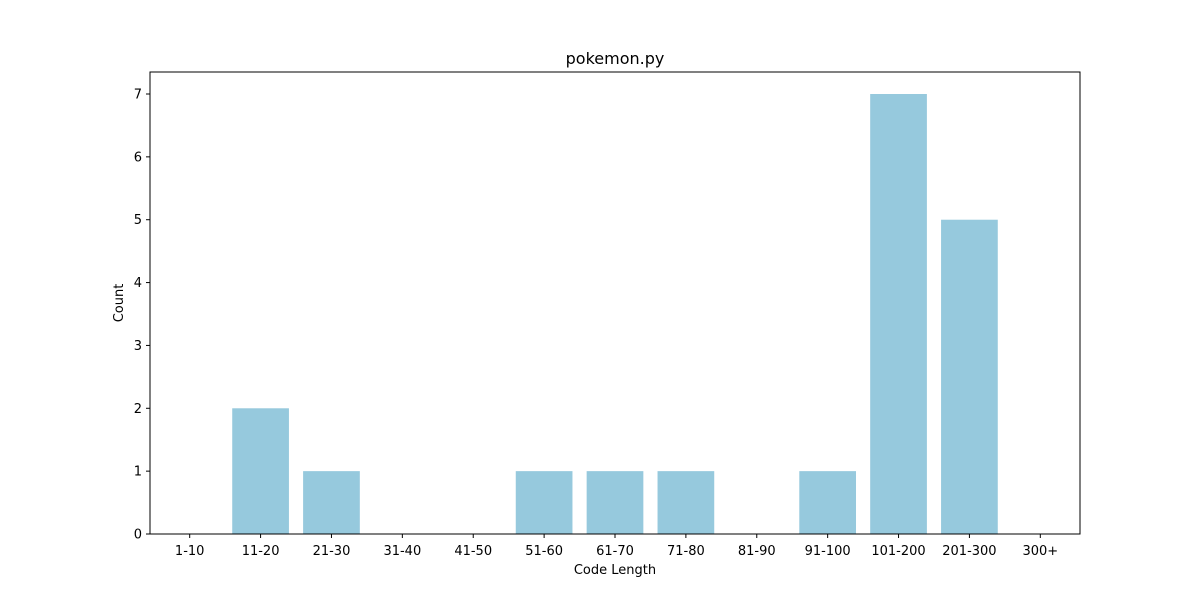 This screenshot has width=1200, height=600. Describe the element at coordinates (615, 58) in the screenshot. I see `chart-title: pokemon.py` at that location.